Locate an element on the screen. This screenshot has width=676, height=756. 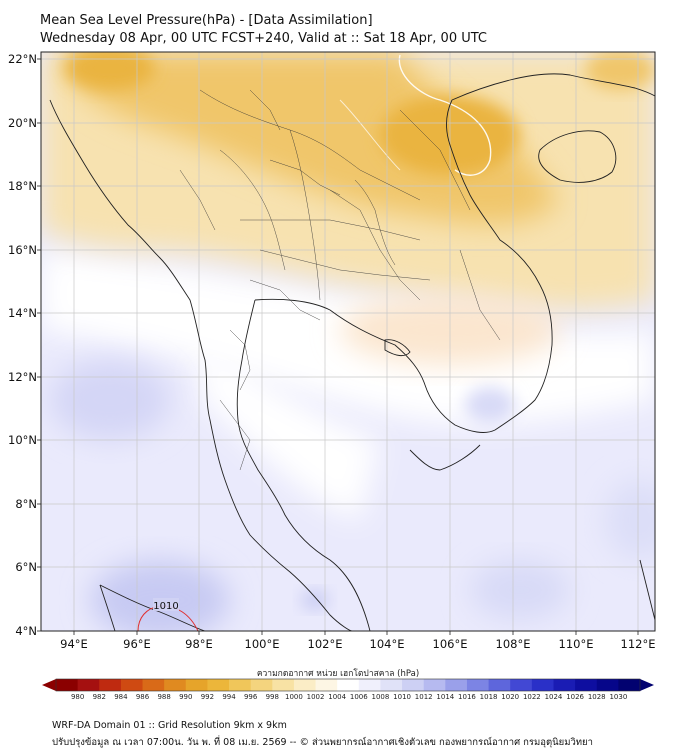
colorbar-label: ความกดอากาศ หน่วย เฮกโตปาสคาล (hPa) is located at coordinates (338, 674).